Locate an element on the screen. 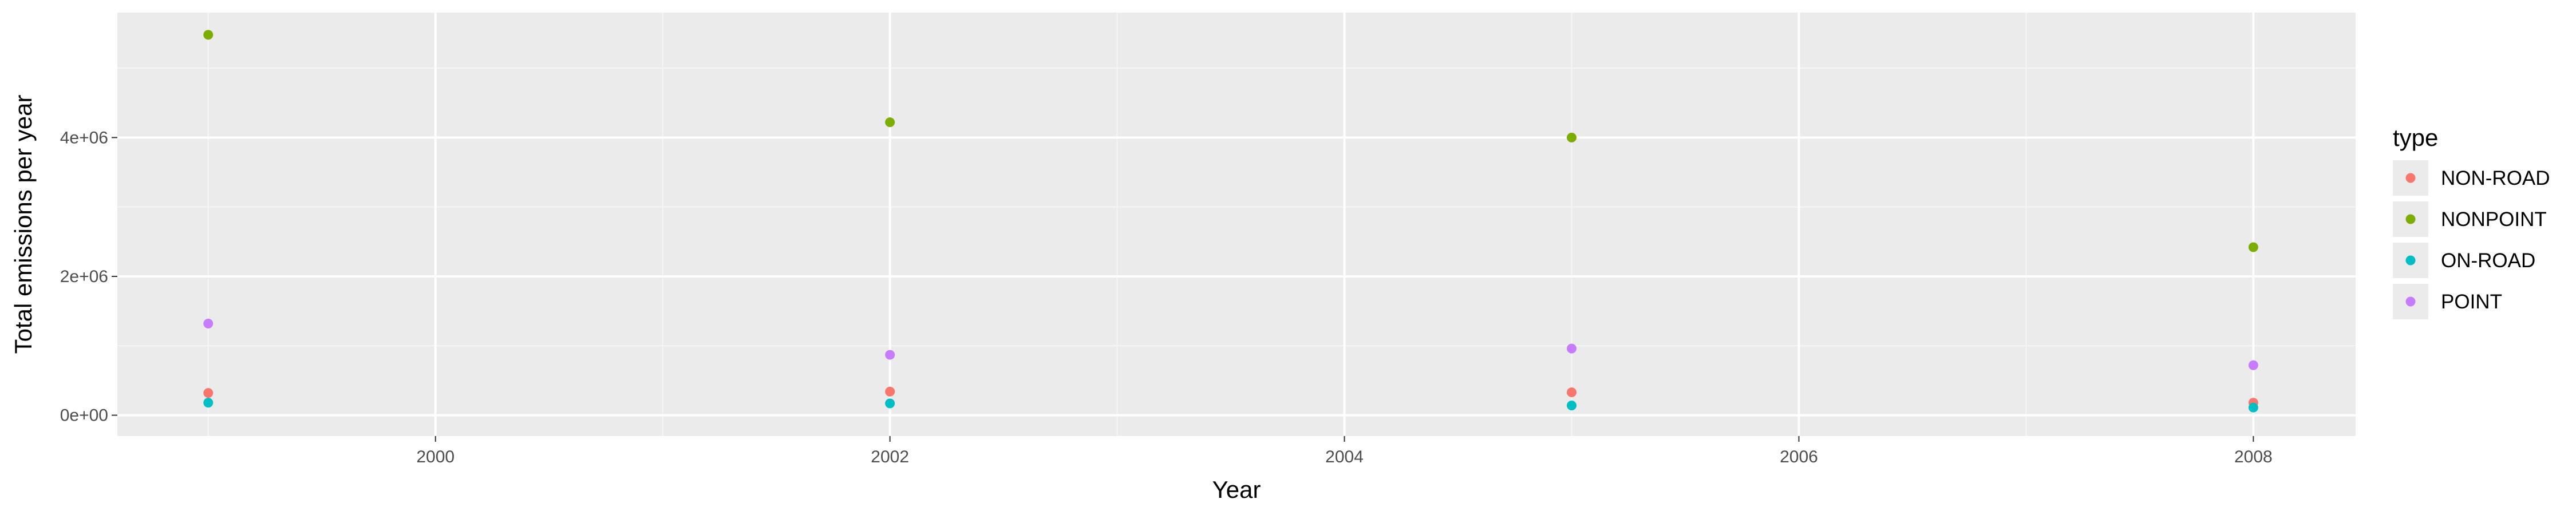 This screenshot has width=2576, height=515. x-tick-label: 2000 is located at coordinates (435, 456).